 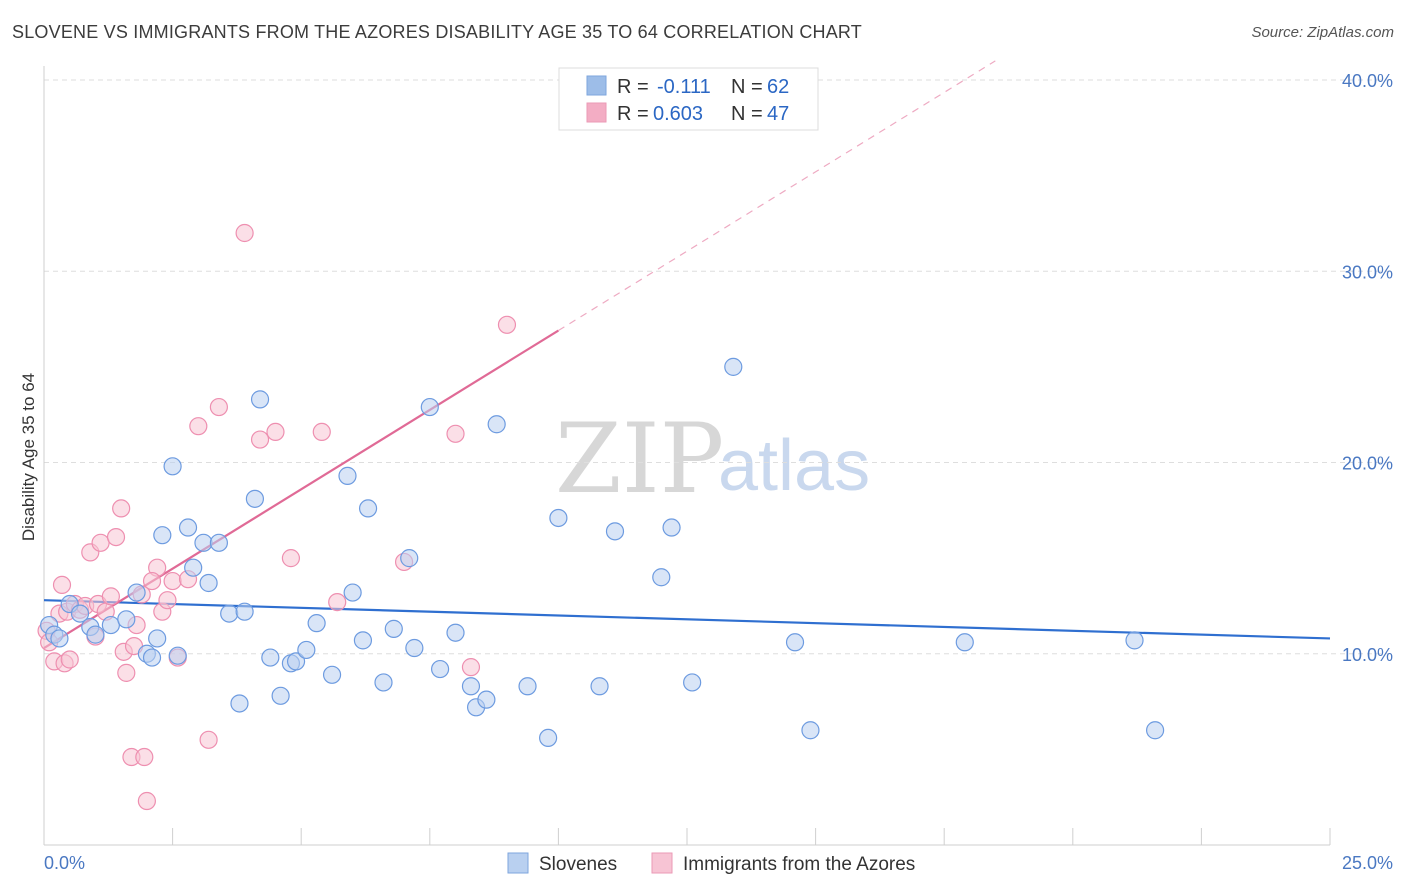 What do you see at coordinates (28, 457) in the screenshot?
I see `y-axis-title: Disability Age 35 to 64` at bounding box center [28, 457].